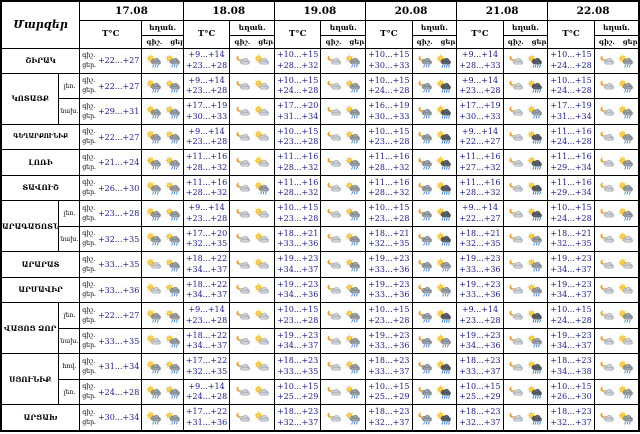 The image size is (640, 434). Describe the element at coordinates (571, 142) in the screenshot. I see `day-temp: +24...+28` at that location.